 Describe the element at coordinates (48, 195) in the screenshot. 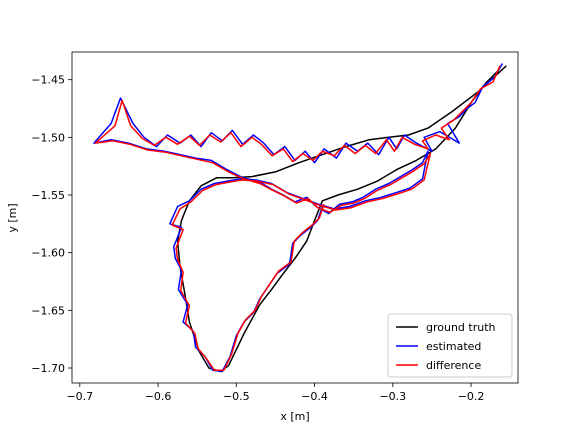

I see `y-tick-label: −1.55` at that location.